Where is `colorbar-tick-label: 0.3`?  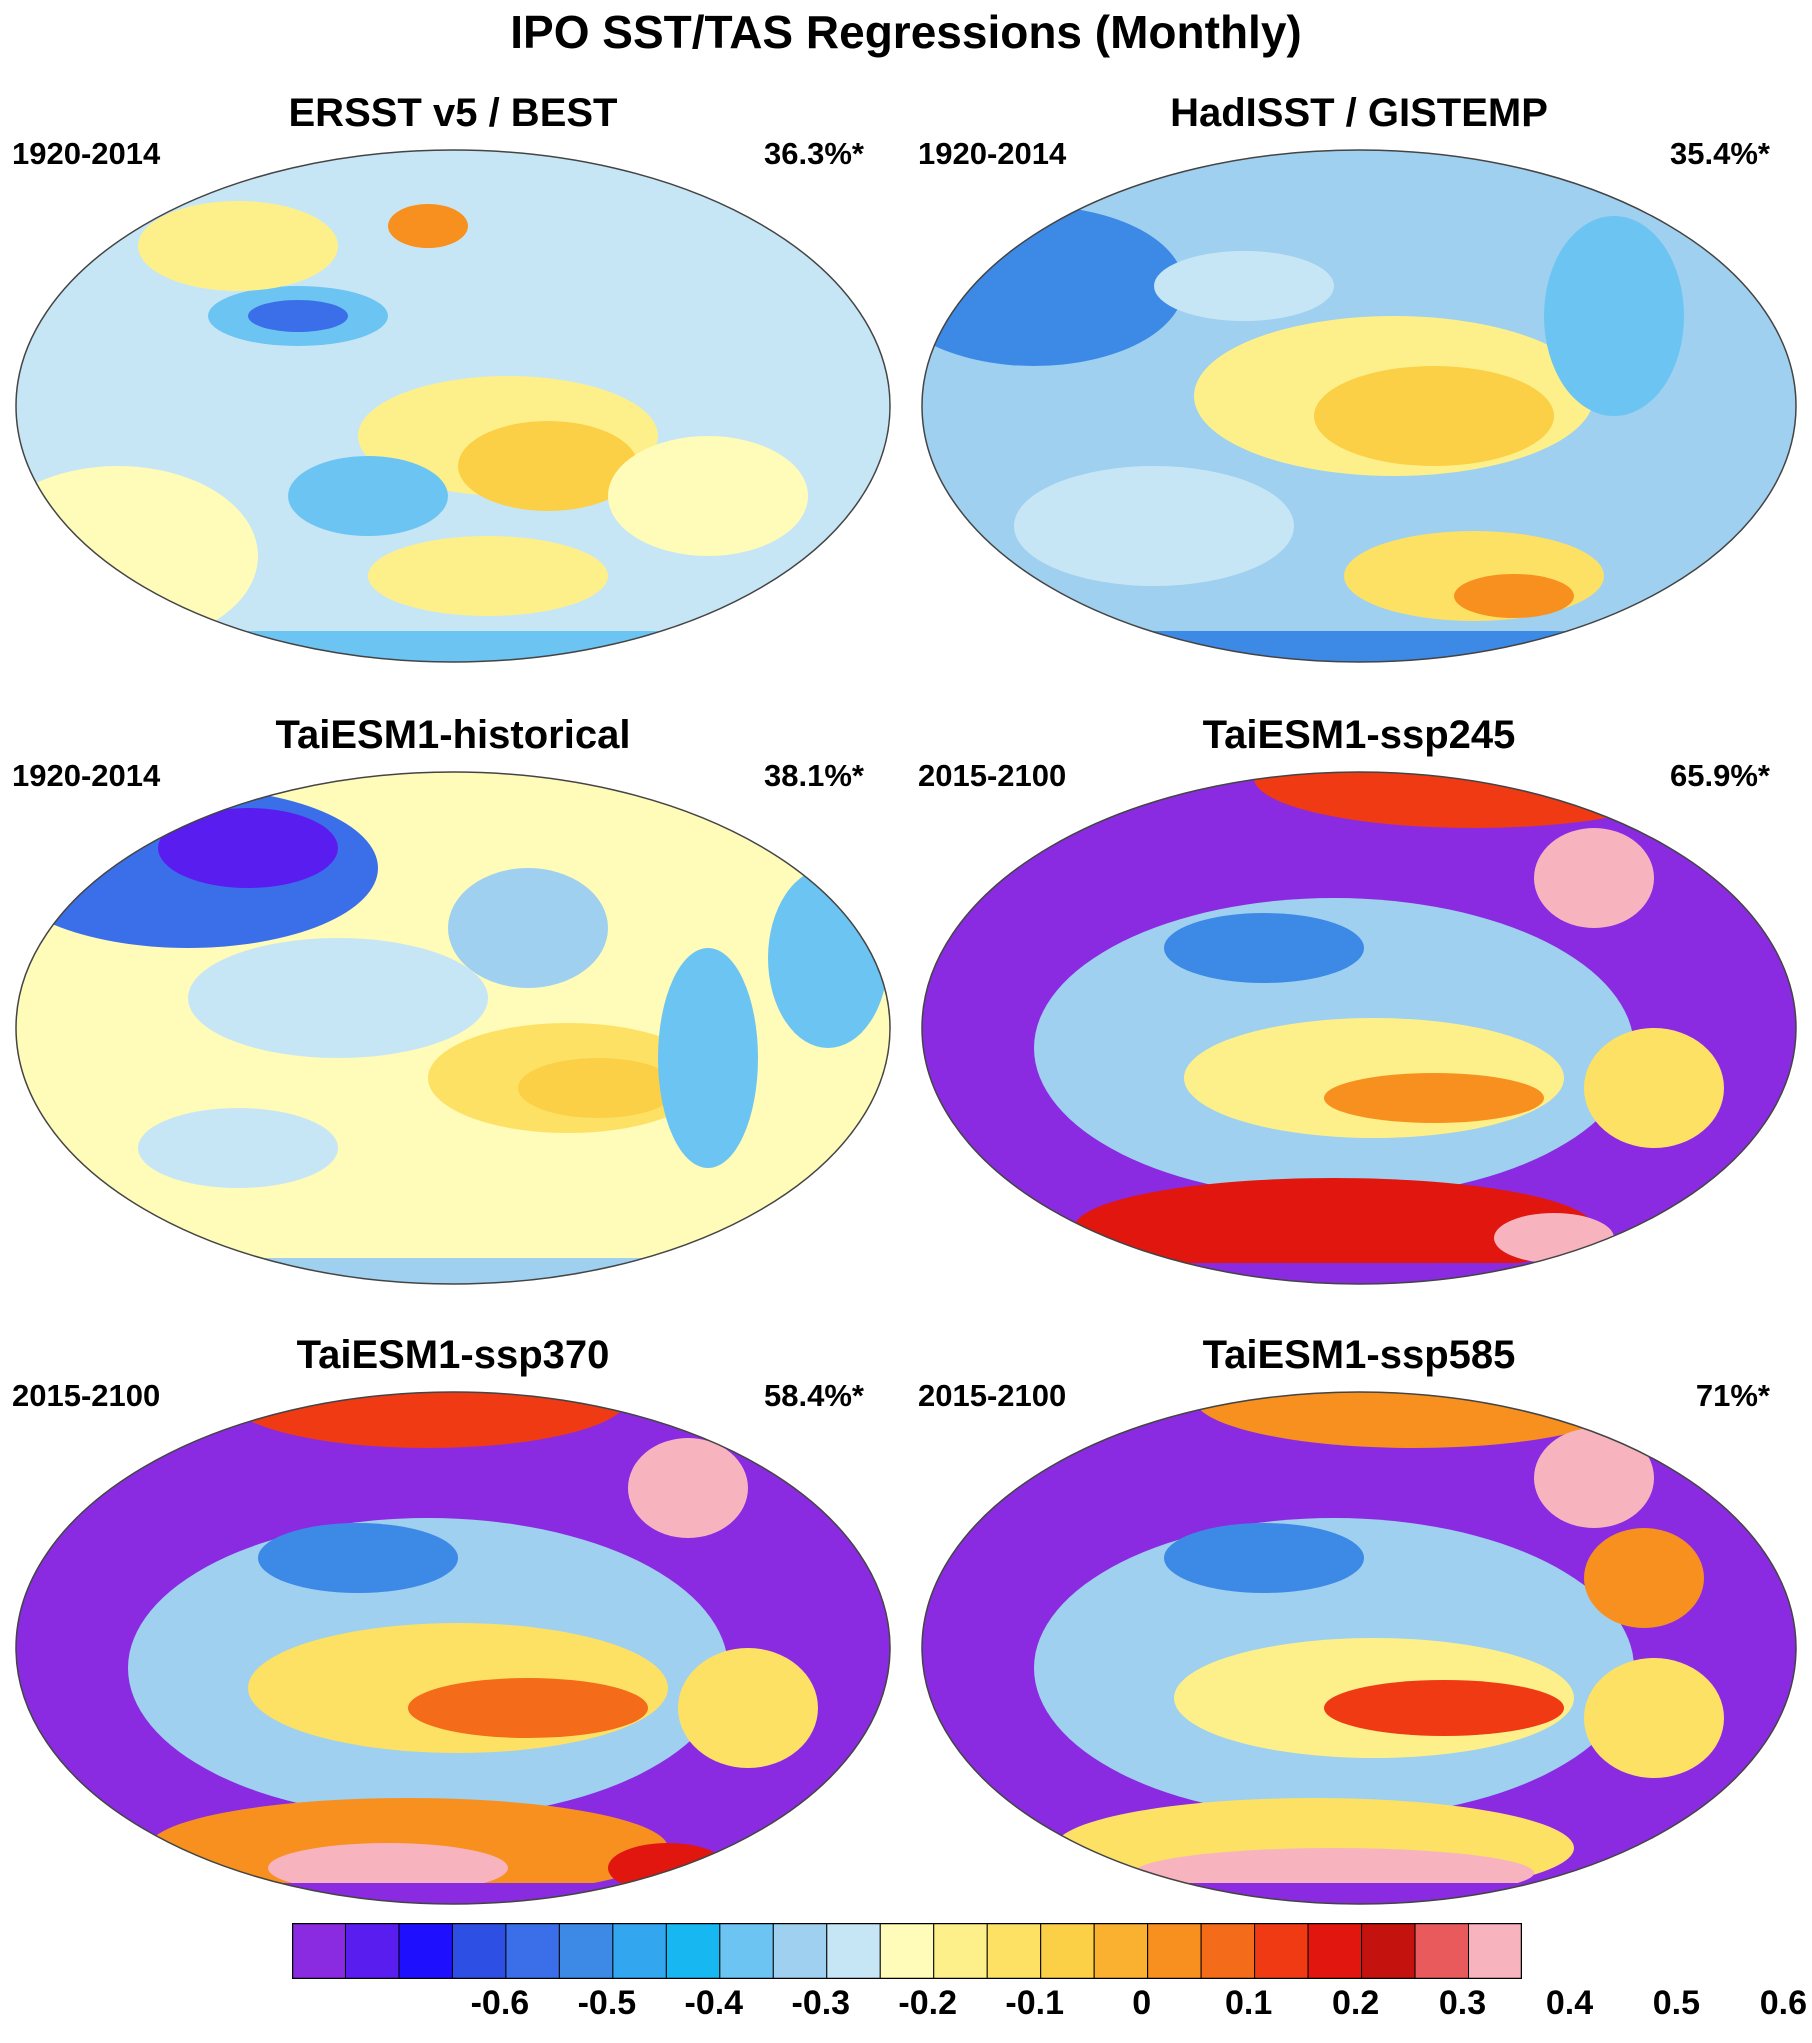
colorbar-tick-label: 0.3 is located at coordinates (1462, 2003).